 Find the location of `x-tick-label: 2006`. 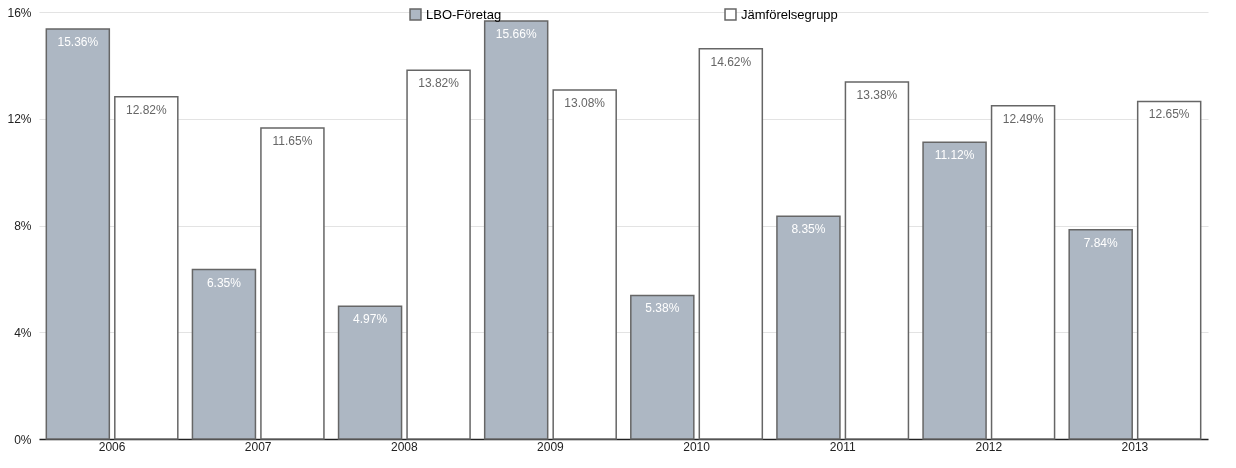

x-tick-label: 2006 is located at coordinates (112, 446).